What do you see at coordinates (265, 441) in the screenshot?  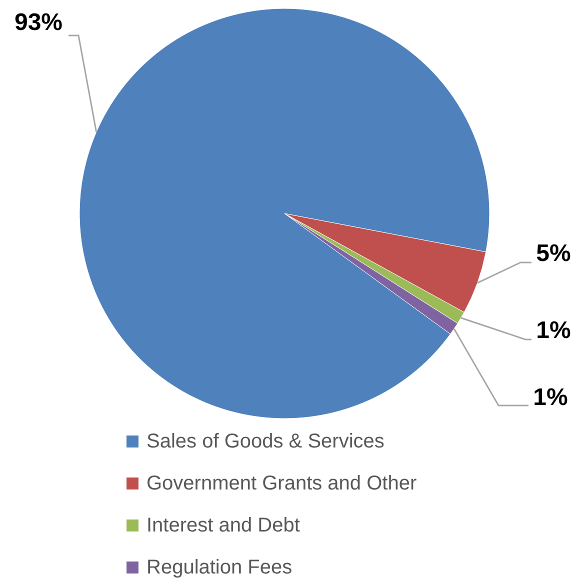 I see `legend-label: Sales of Goods & Services` at bounding box center [265, 441].